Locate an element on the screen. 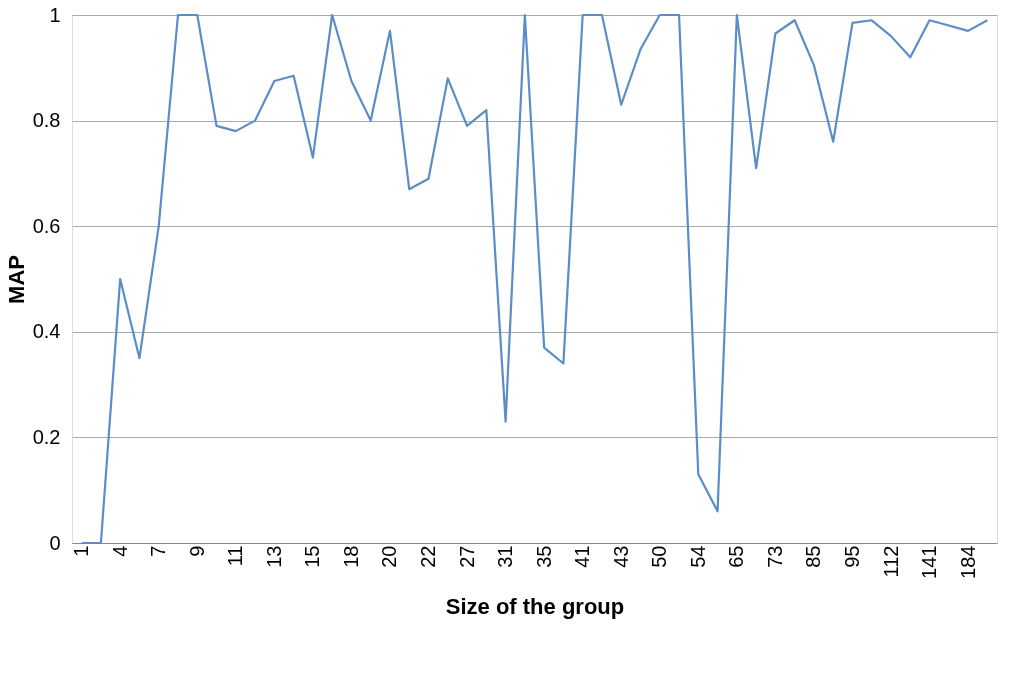  y-tick-label: 1 is located at coordinates (55, 14).